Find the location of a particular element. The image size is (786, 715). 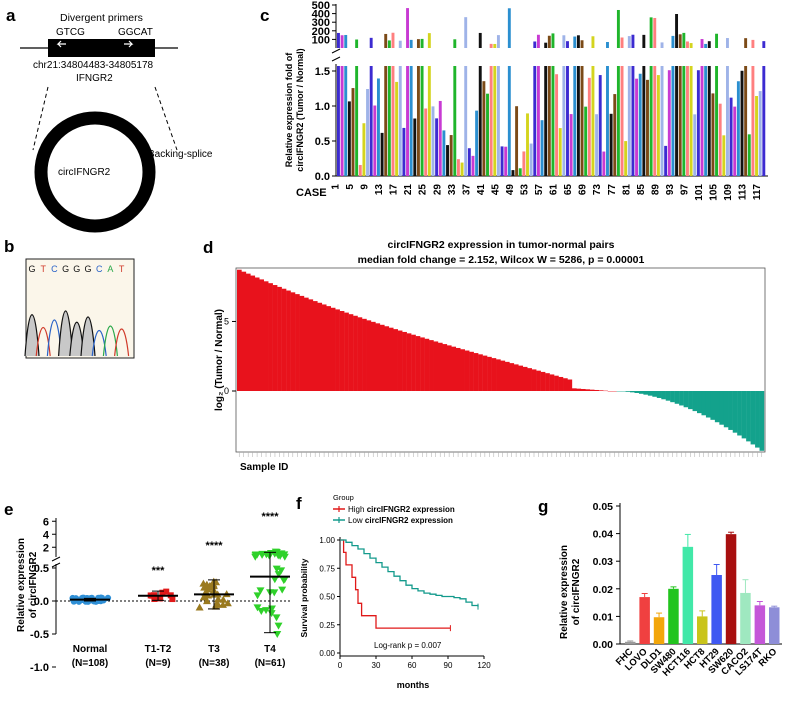

panel-label-b: b is located at coordinates (9, 246).